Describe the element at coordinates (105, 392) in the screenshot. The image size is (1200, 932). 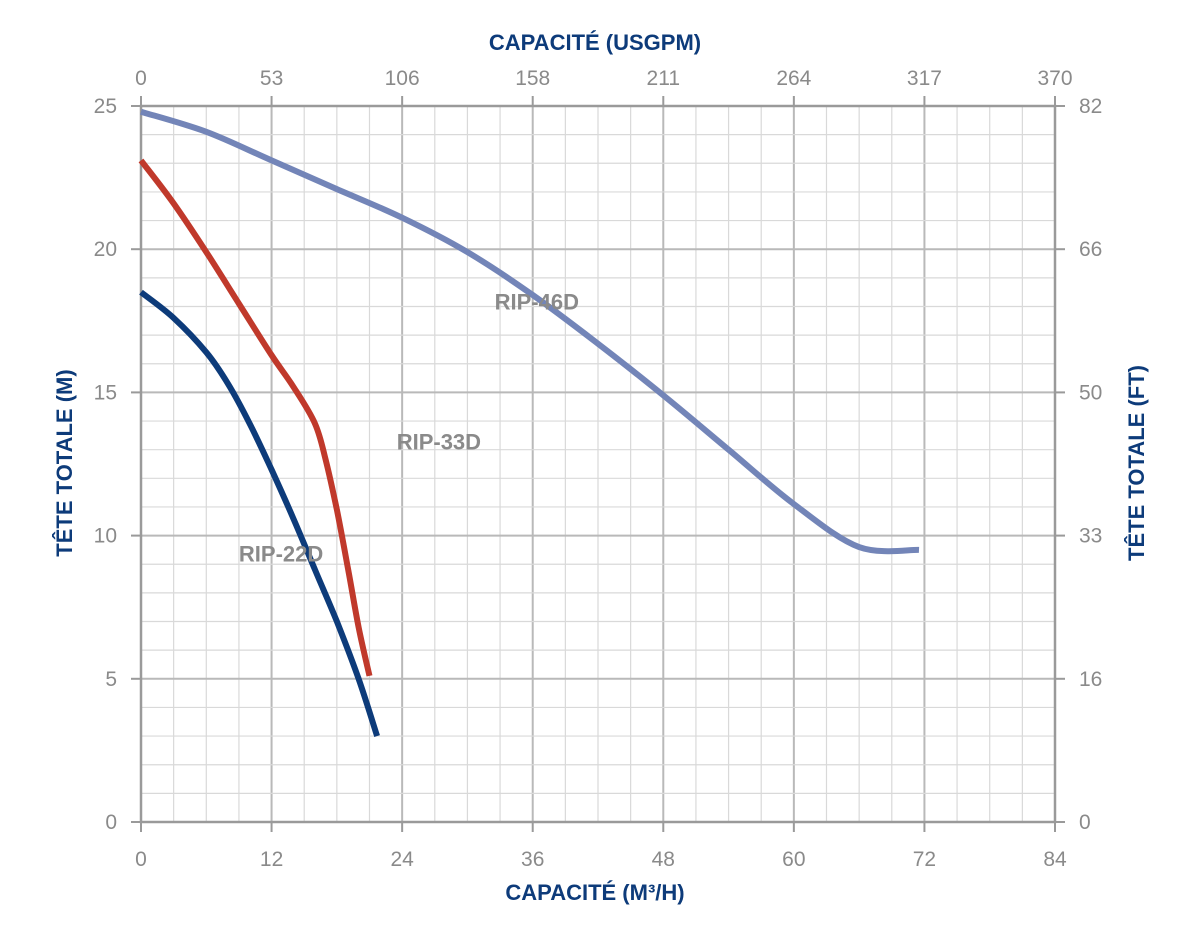
I see `left-tick-label: 15` at that location.